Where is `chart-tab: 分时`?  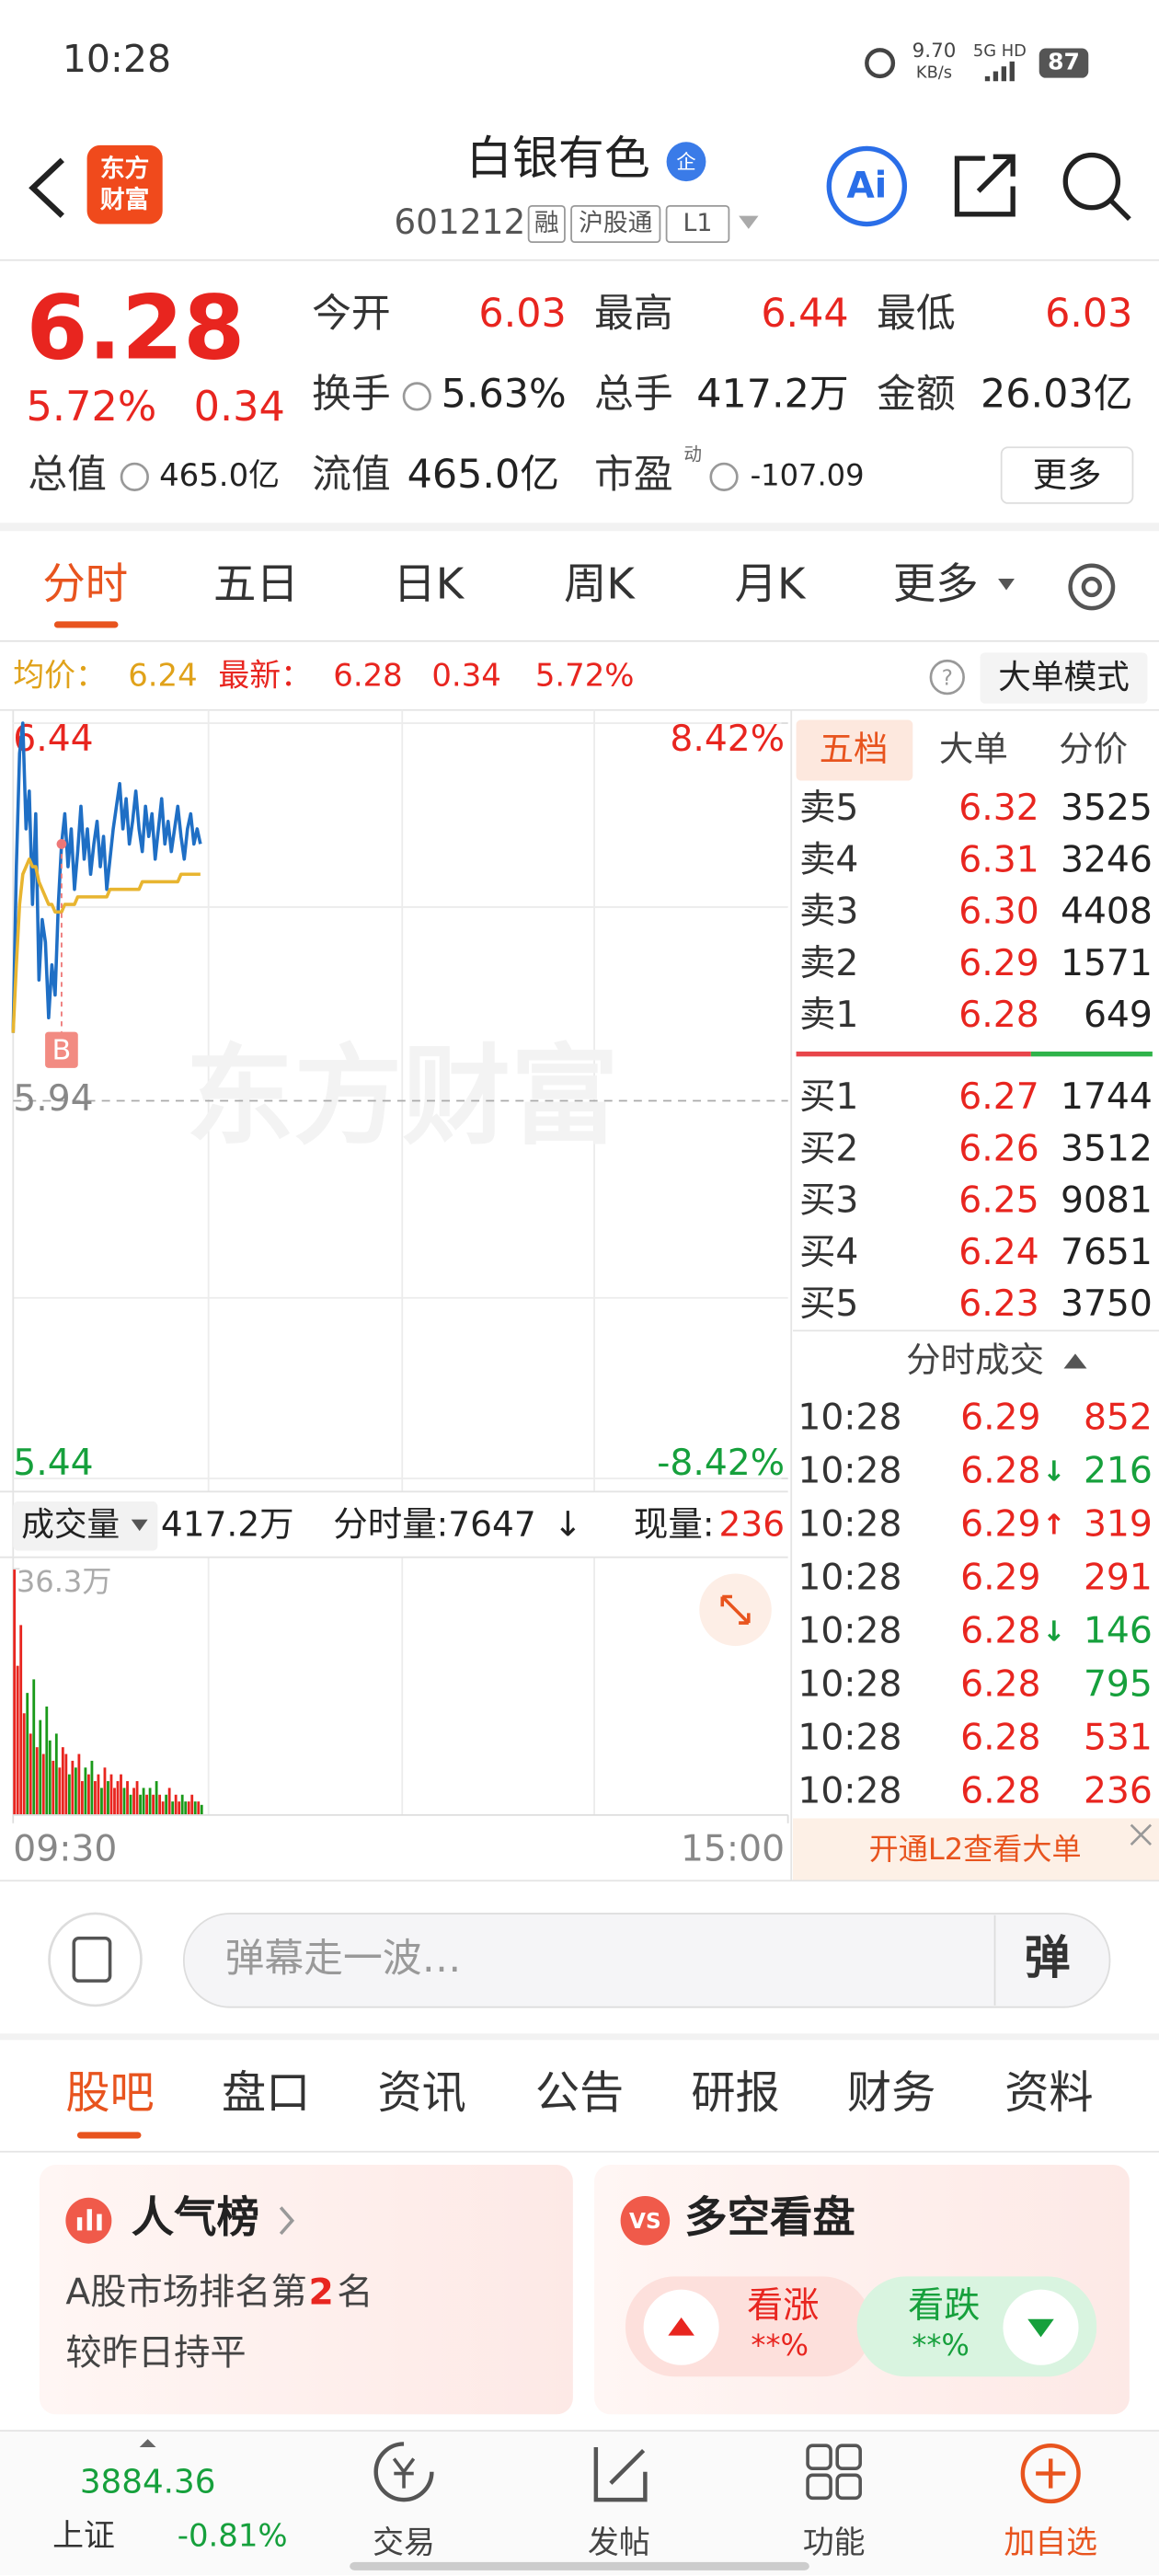
chart-tab: 分时 is located at coordinates (85, 583).